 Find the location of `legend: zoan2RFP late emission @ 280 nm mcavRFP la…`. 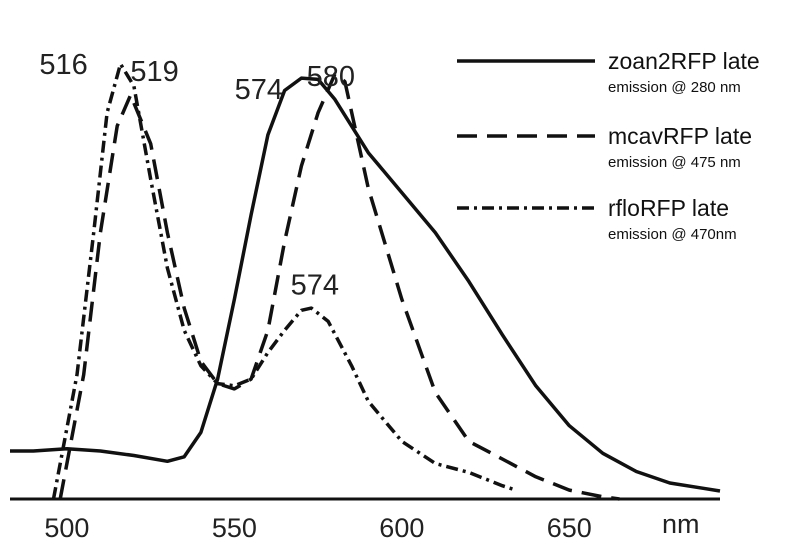

legend: zoan2RFP late emission @ 280 nm mcavRFP la… is located at coordinates (608, 145).